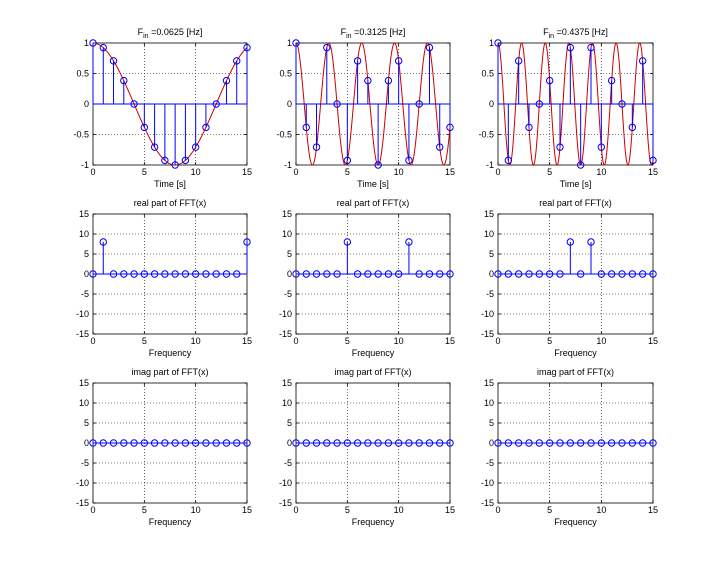 This screenshot has height=567, width=720. I want to click on subplot-title: Fin =0.0625 [Hz], so click(170, 33).